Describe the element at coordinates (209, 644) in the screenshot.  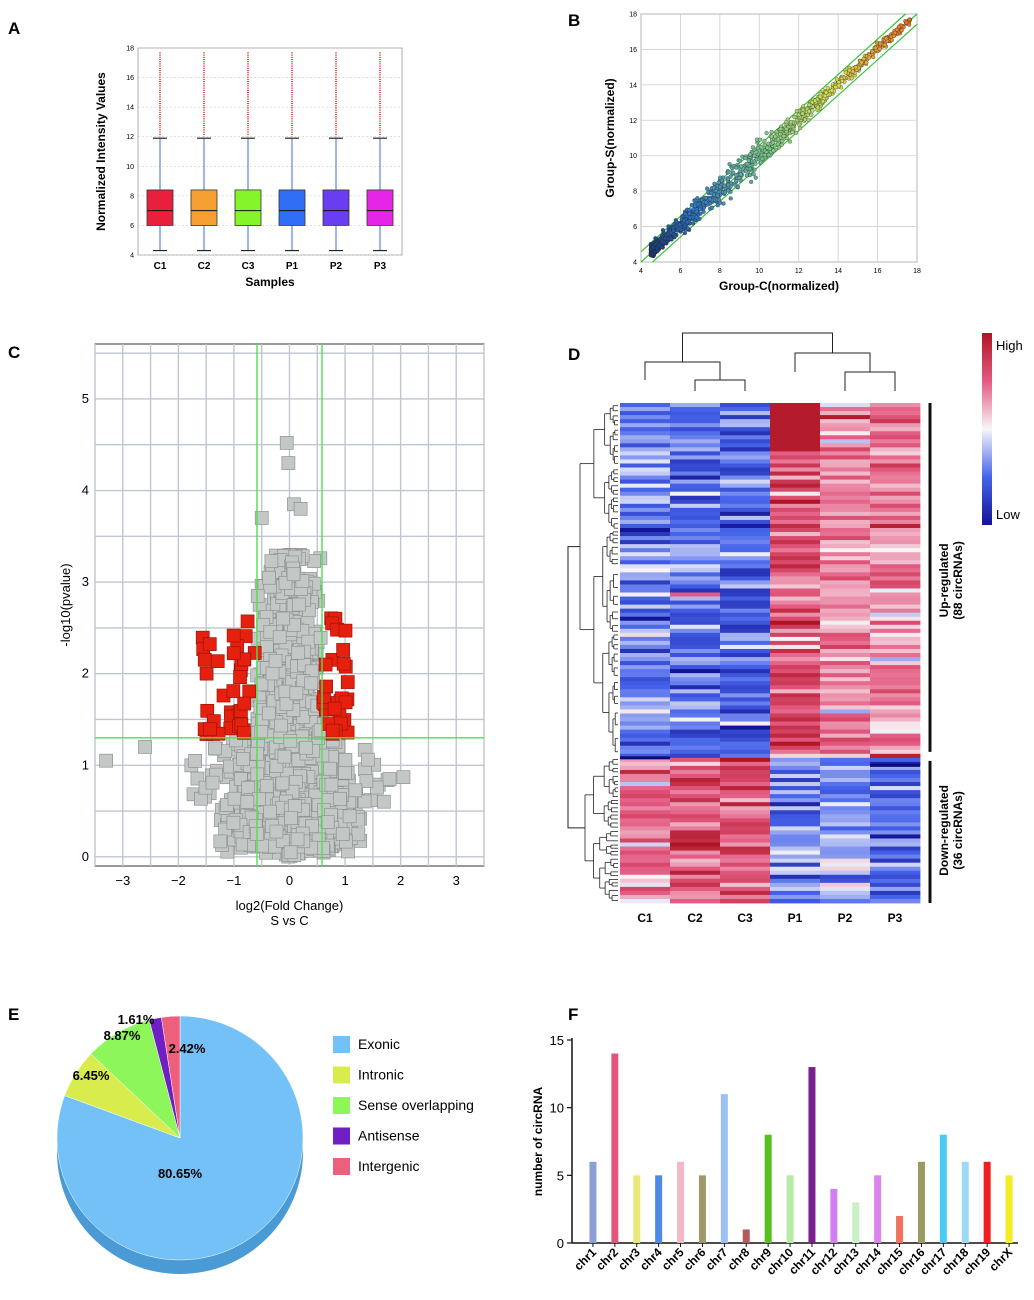
I see `significant-point` at that location.